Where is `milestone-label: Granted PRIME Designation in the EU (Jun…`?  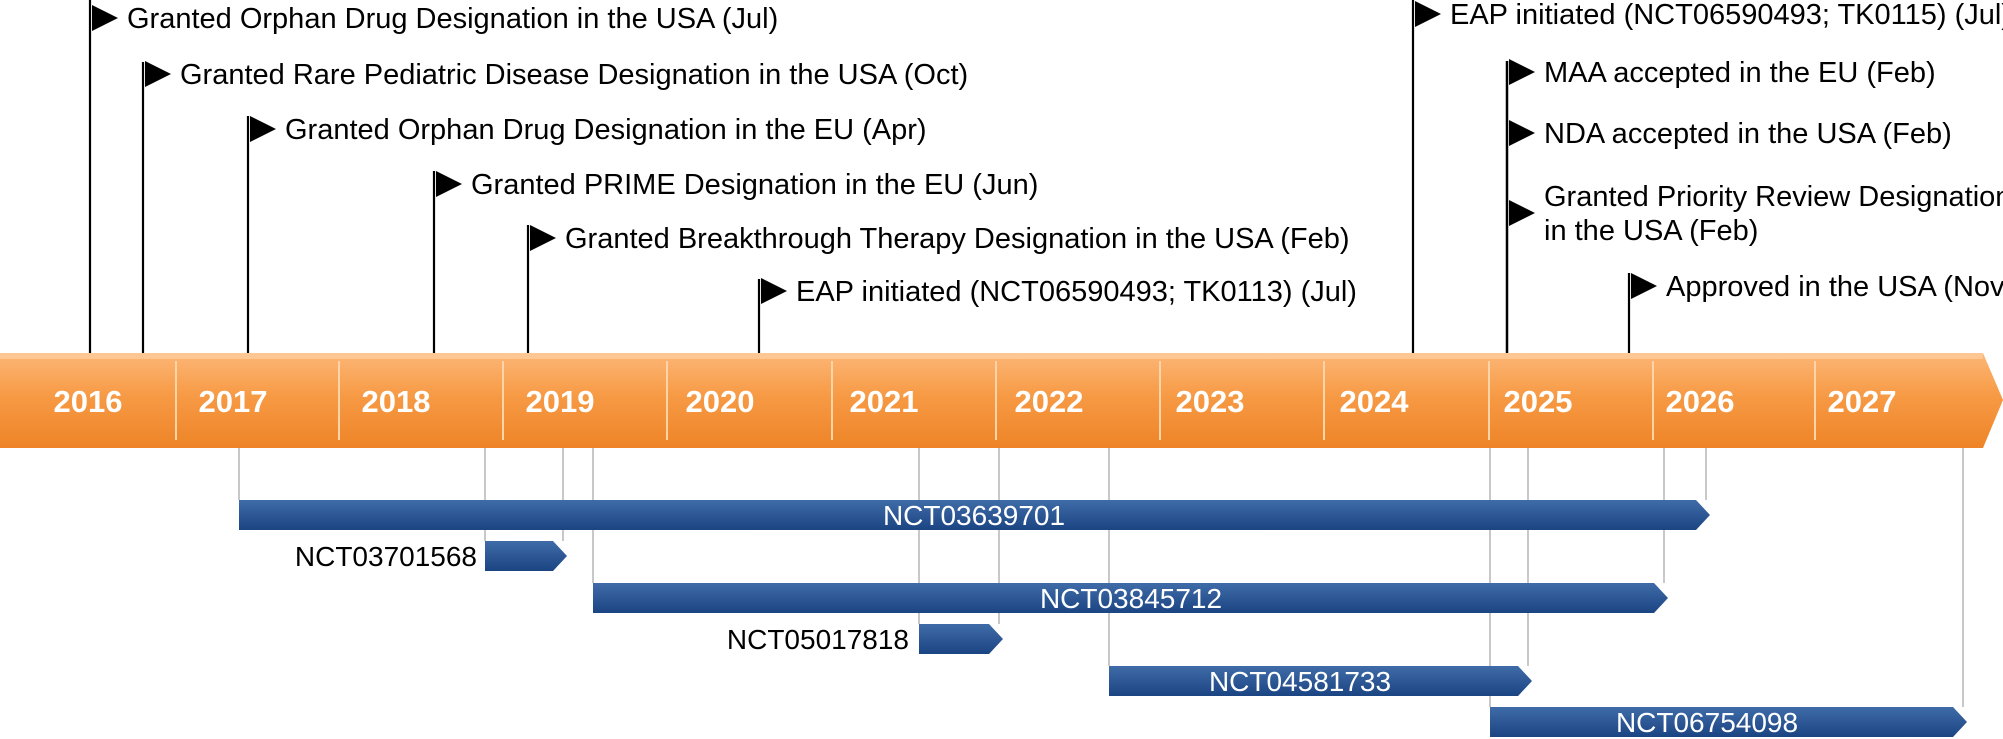
milestone-label: Granted PRIME Designation in the EU (Jun… is located at coordinates (754, 185).